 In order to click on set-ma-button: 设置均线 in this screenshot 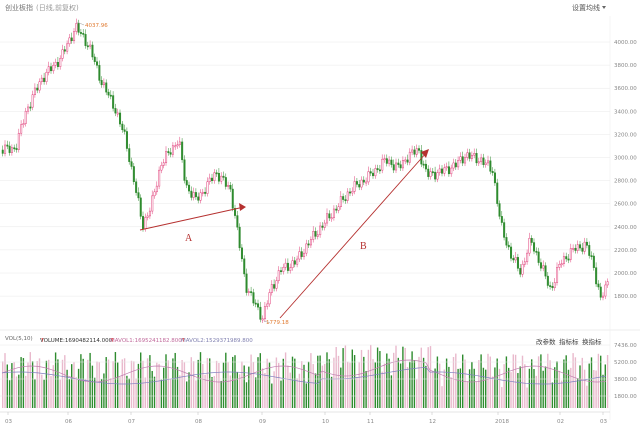, I will do `click(589, 8)`.